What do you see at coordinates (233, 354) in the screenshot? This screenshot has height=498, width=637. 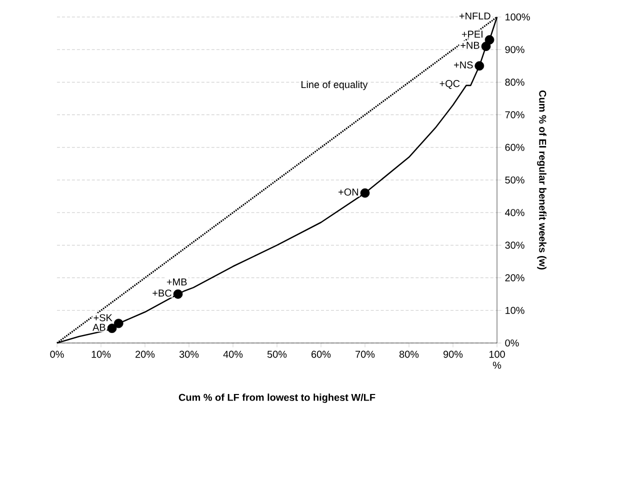 I see `x-tick-label: 40%` at bounding box center [233, 354].